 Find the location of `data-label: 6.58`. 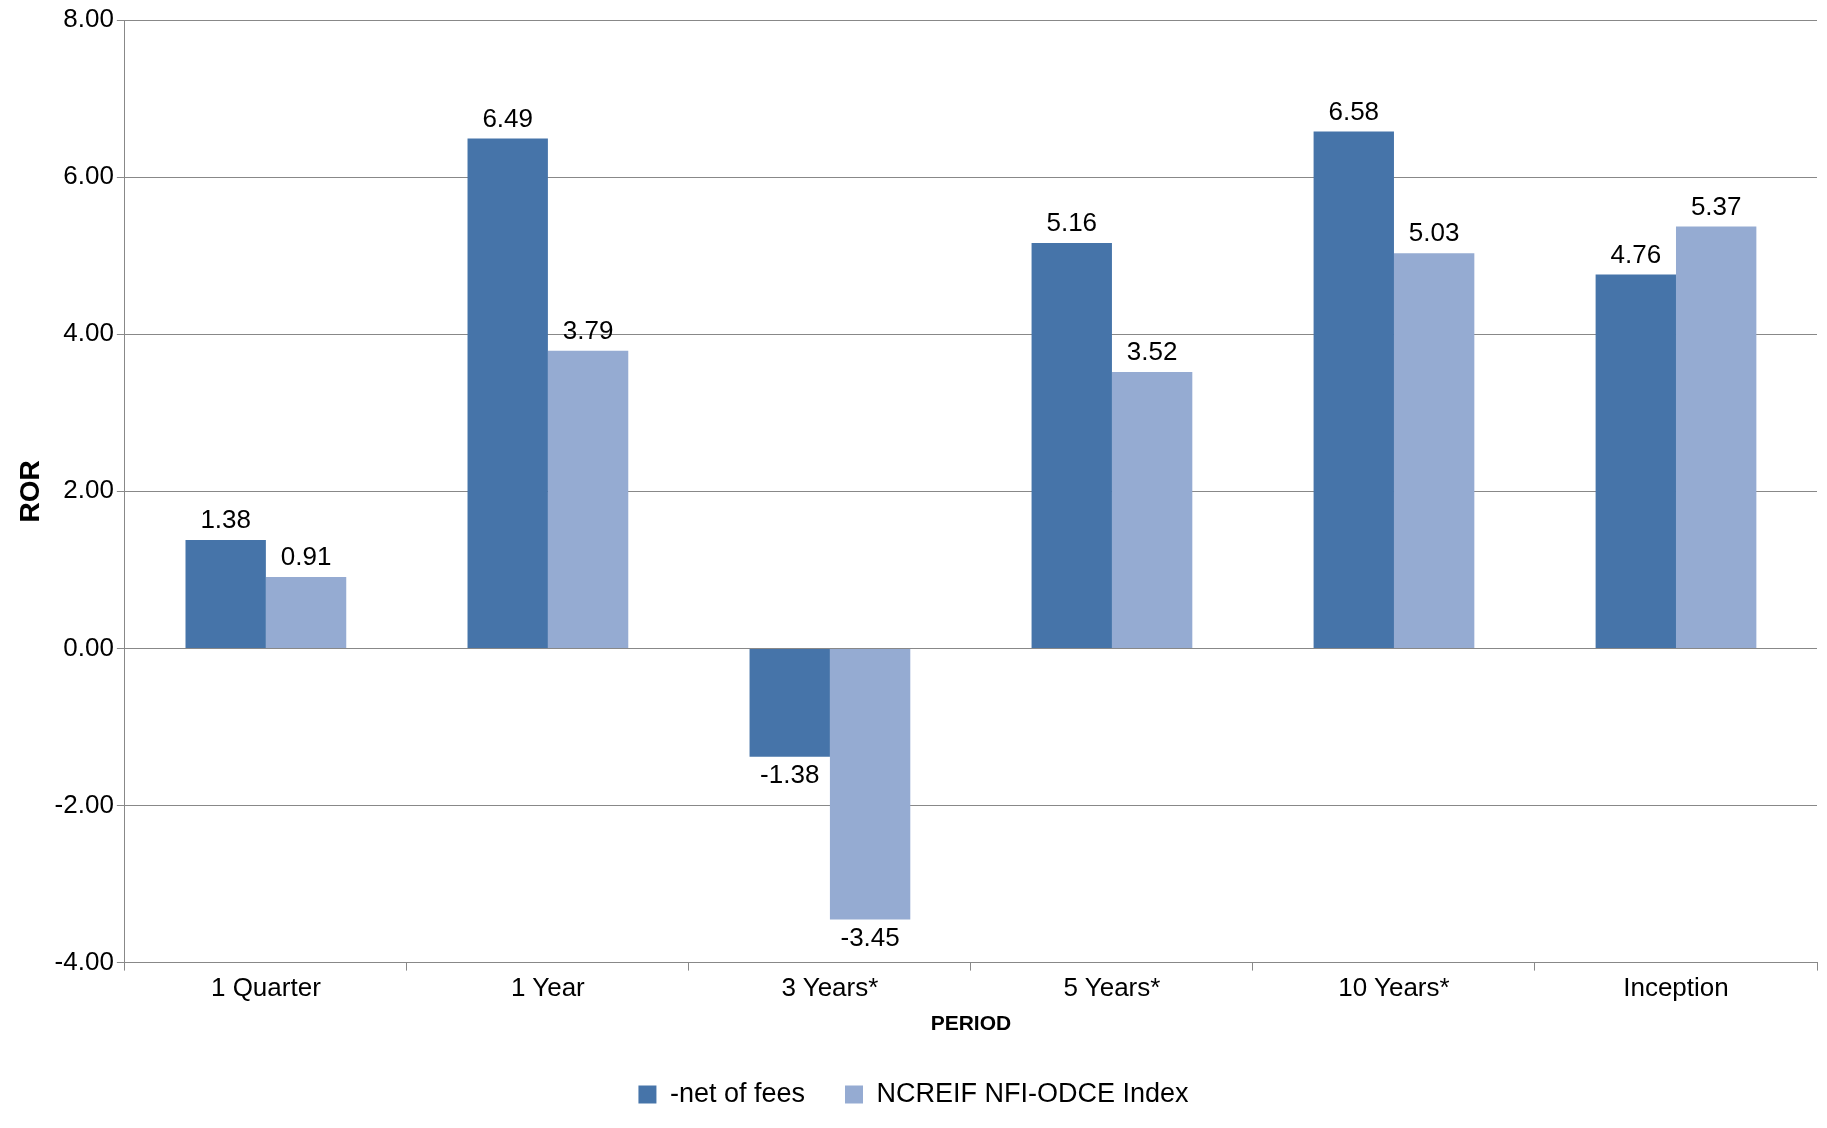

data-label: 6.58 is located at coordinates (1354, 110).